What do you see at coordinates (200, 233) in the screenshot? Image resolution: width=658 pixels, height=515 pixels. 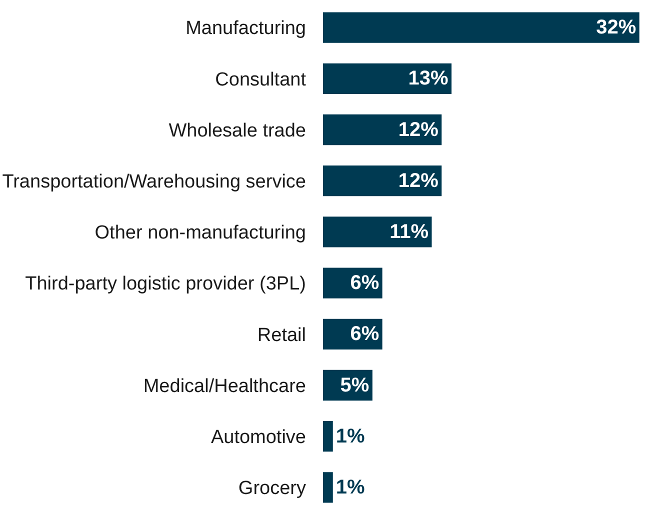 I see `y-tick-label: Other non-manufacturing` at bounding box center [200, 233].